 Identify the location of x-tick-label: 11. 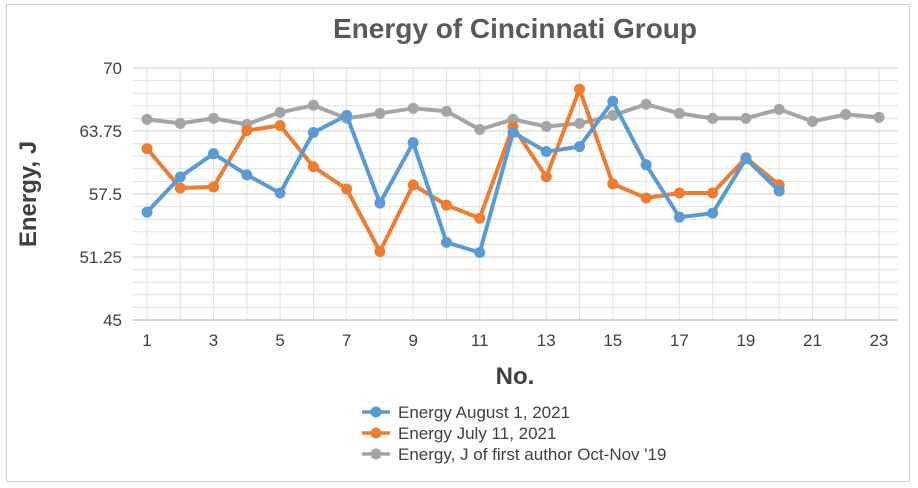
(480, 340).